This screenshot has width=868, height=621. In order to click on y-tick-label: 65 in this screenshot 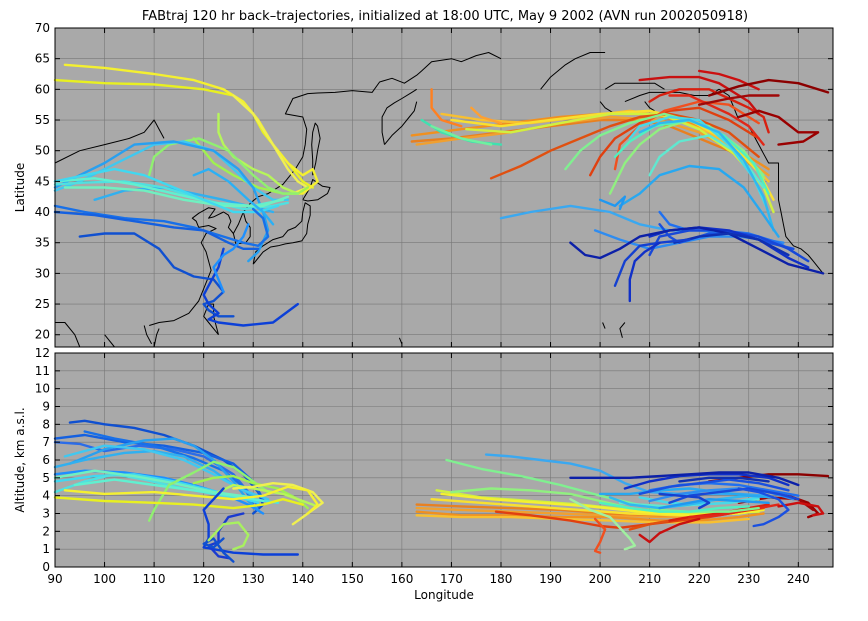, I will do `click(42, 59)`.